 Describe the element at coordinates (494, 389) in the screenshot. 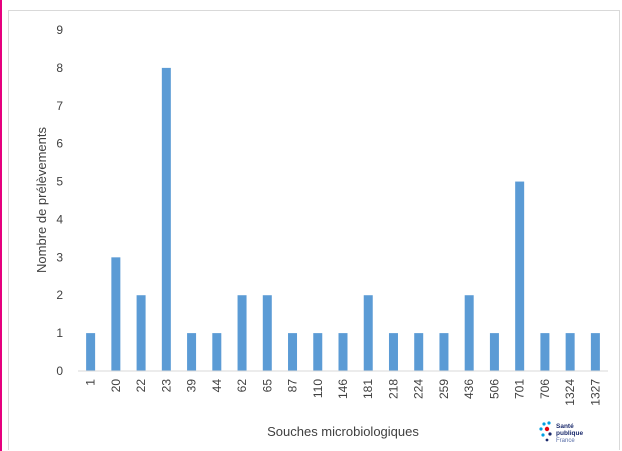

I see `x-tick-label: 506` at that location.